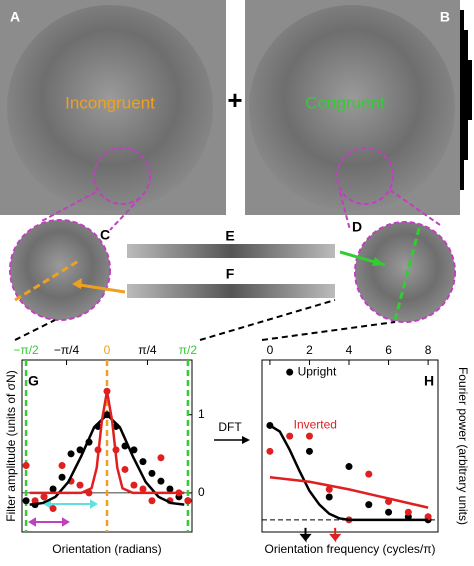  What do you see at coordinates (11, 445) in the screenshot?
I see `y-axis-label: Filter amplitude (units of σN)` at bounding box center [11, 445].